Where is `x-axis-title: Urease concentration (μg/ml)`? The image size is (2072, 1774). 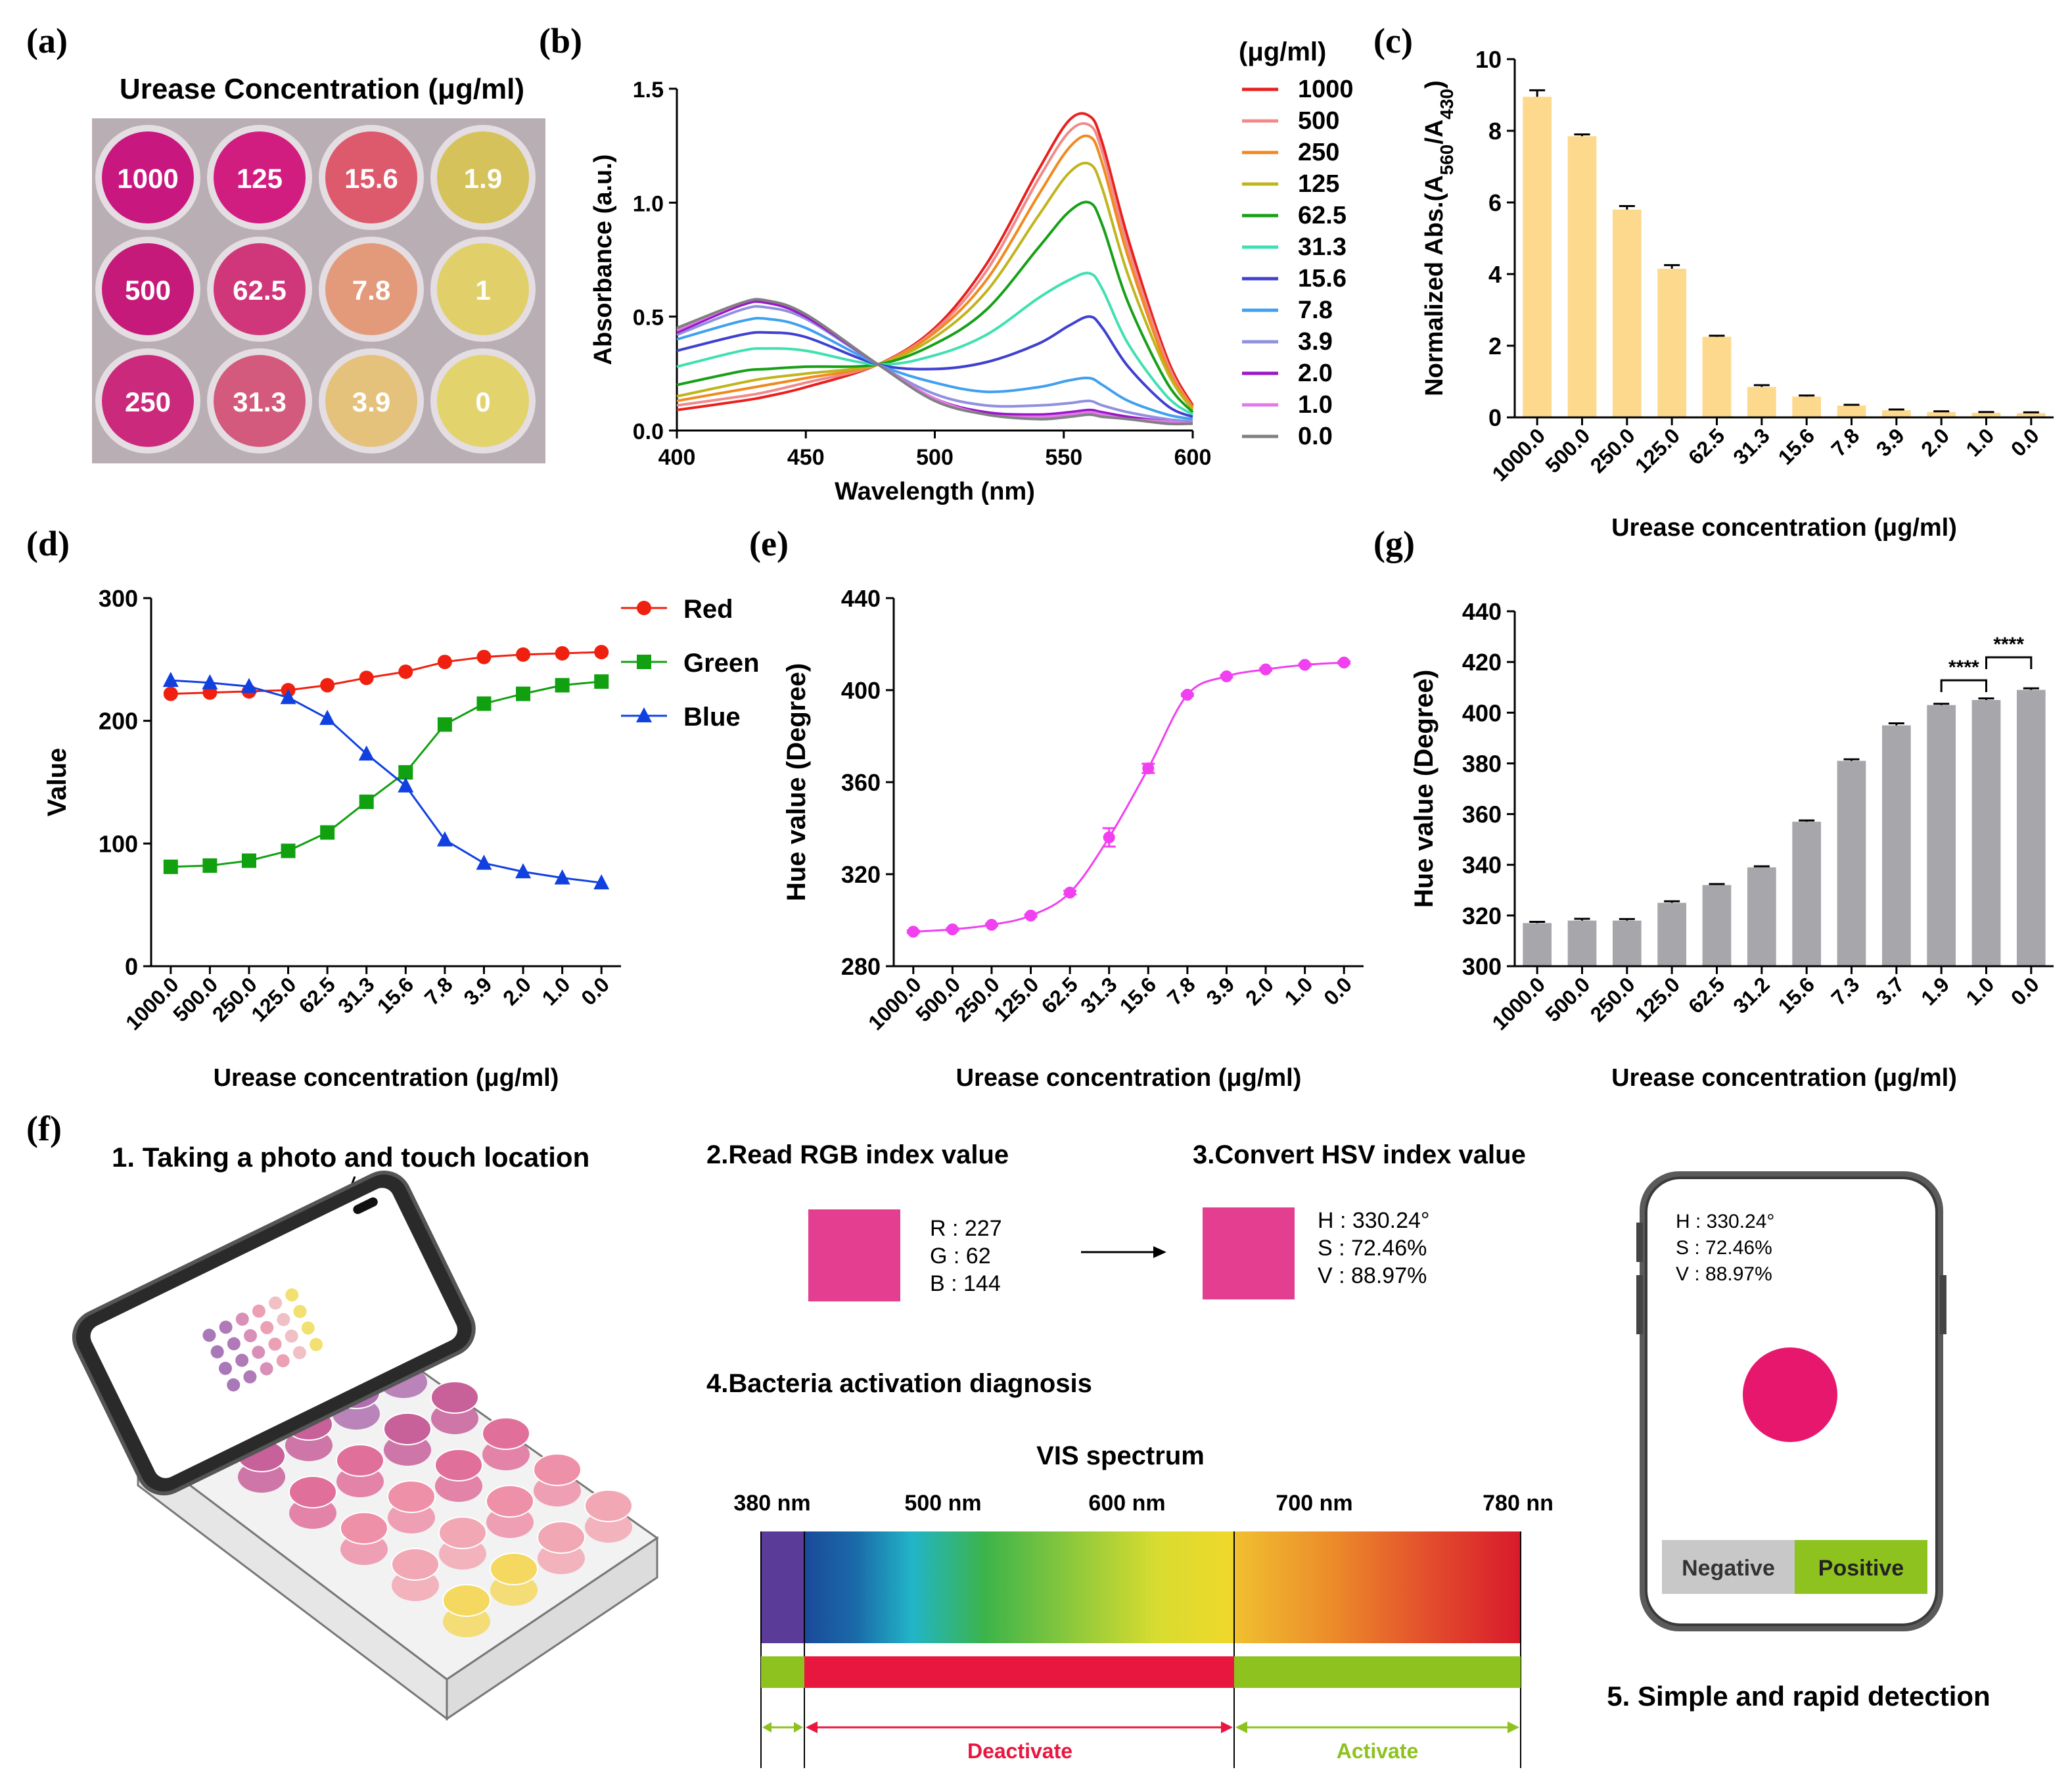 x-axis-title: Urease concentration (μg/ml) is located at coordinates (1129, 1078).